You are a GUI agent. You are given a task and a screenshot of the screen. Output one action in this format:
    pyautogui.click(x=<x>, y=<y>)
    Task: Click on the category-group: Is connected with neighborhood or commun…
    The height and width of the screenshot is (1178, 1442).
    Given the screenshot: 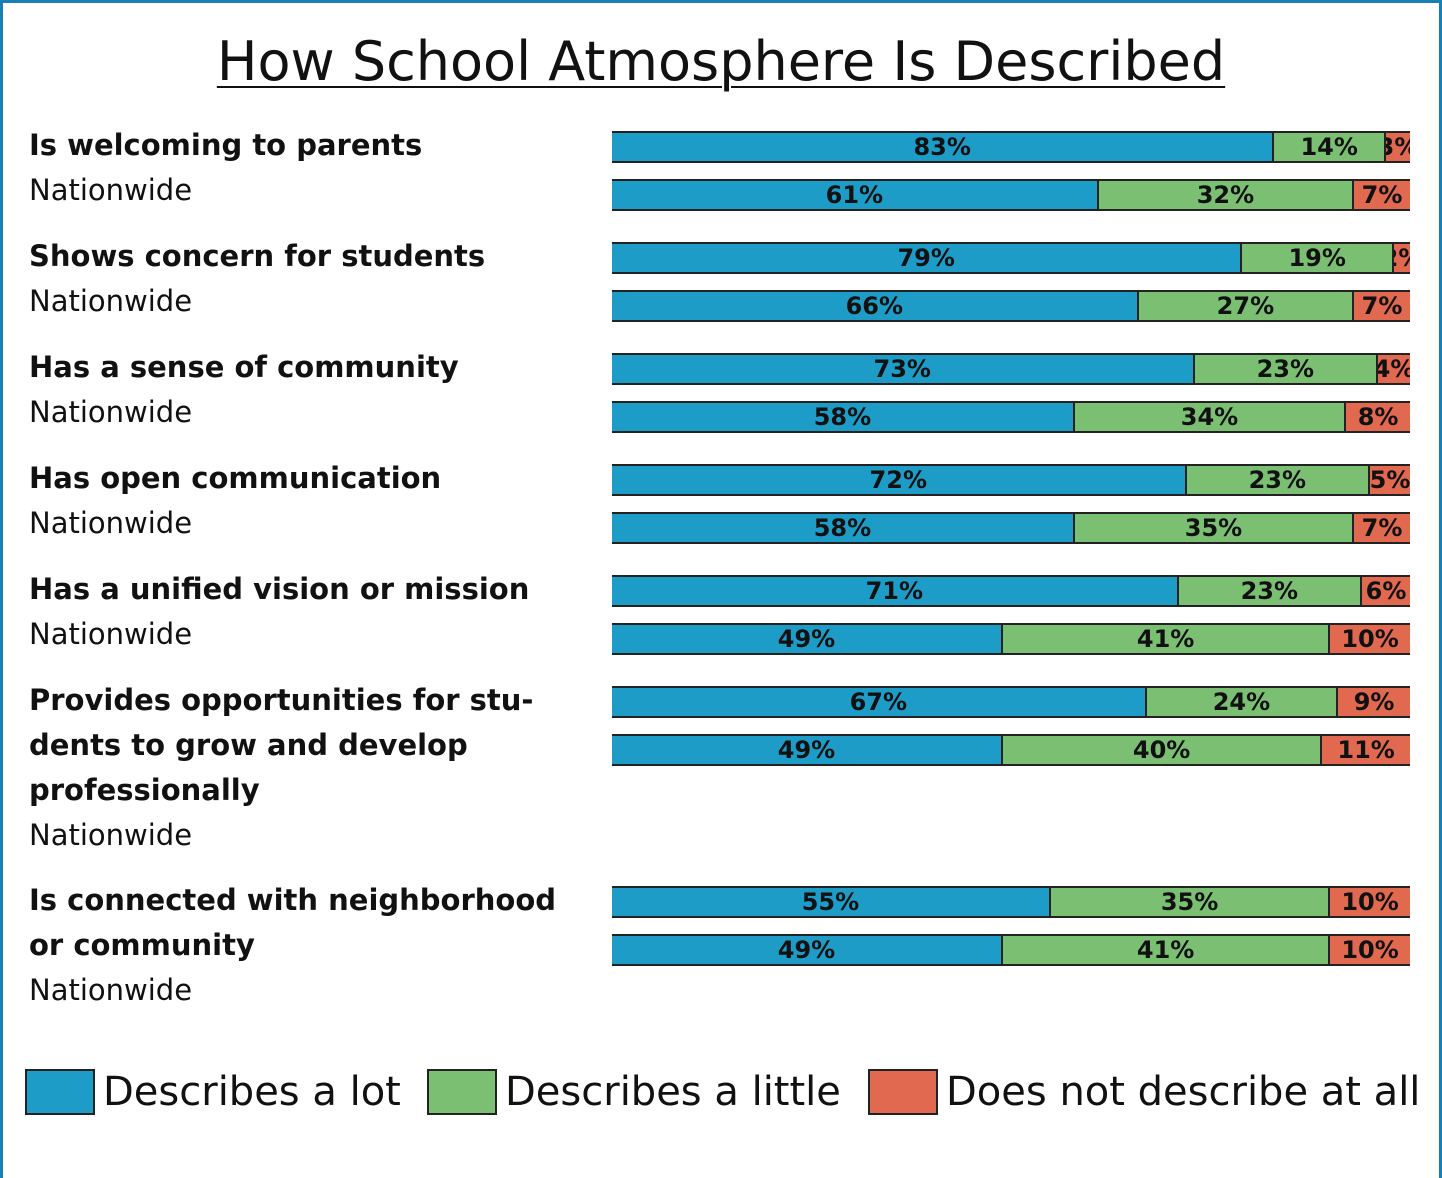 What is the action you would take?
    pyautogui.click(x=314, y=945)
    